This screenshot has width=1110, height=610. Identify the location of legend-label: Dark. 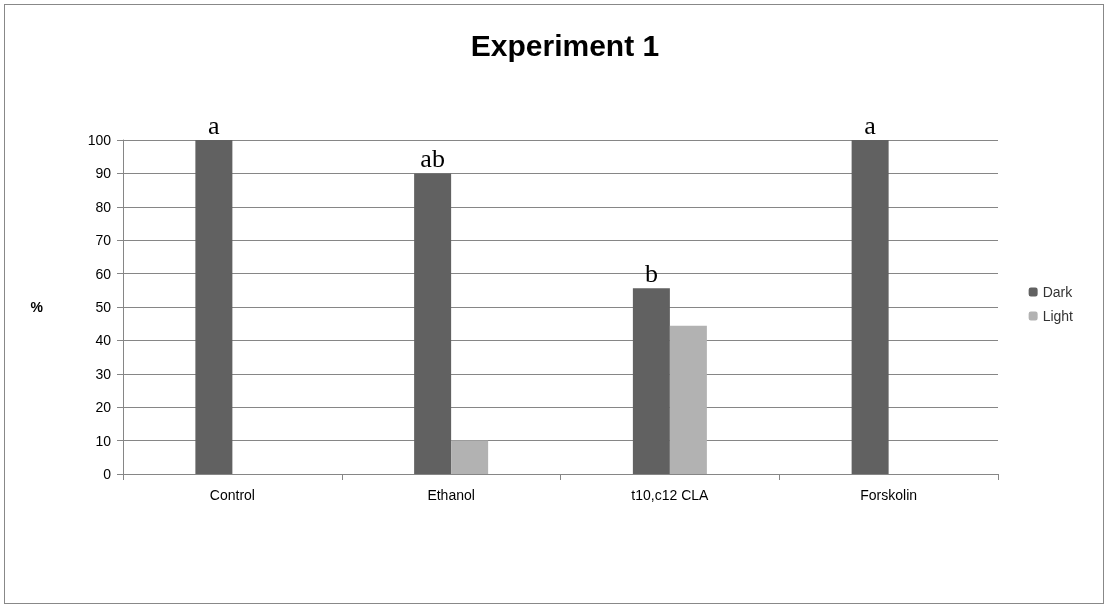
(1058, 292).